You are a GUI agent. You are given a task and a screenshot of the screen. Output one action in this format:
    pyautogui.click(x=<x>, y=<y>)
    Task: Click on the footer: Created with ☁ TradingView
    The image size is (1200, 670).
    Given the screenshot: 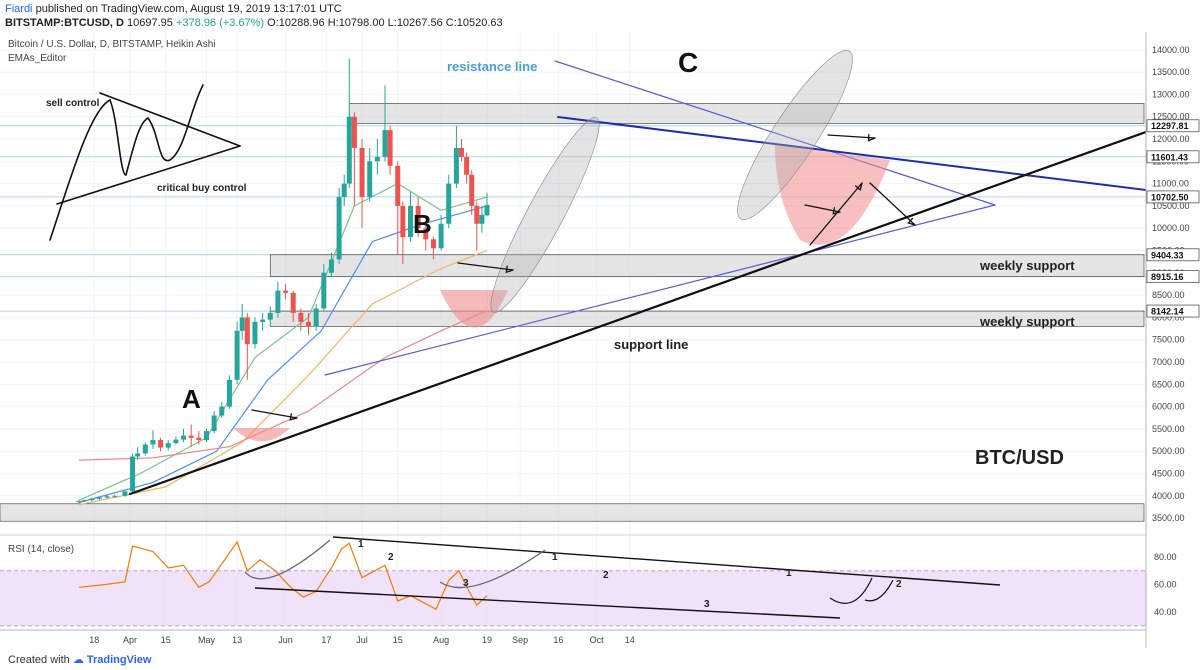 What is the action you would take?
    pyautogui.click(x=600, y=659)
    